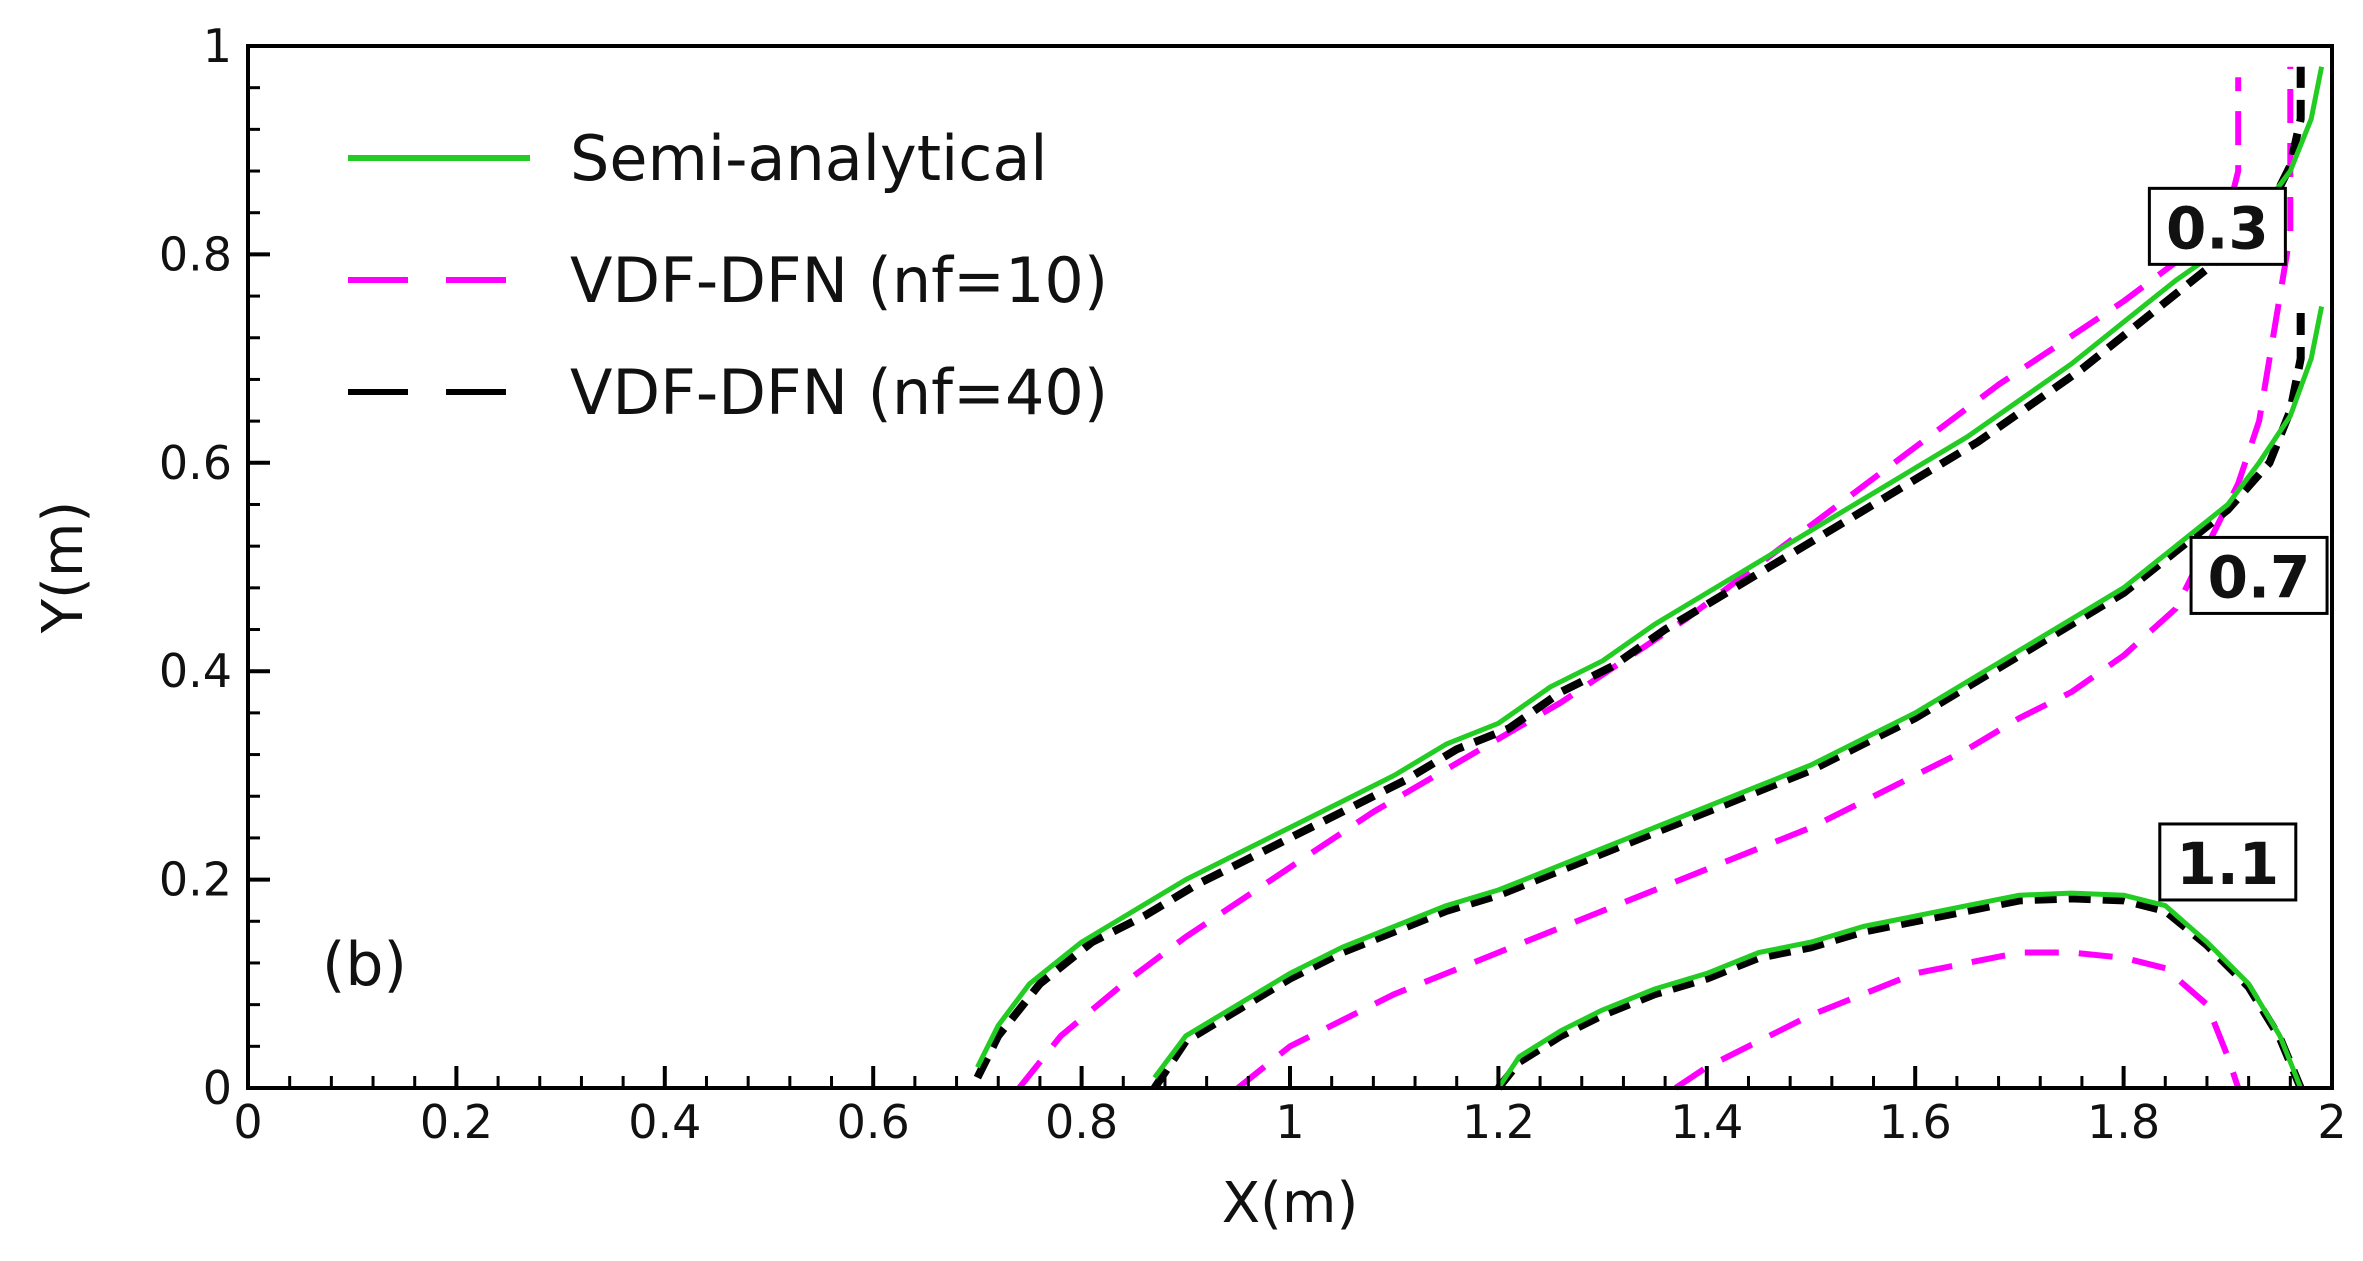  I want to click on panel-label: (b), so click(364, 965).